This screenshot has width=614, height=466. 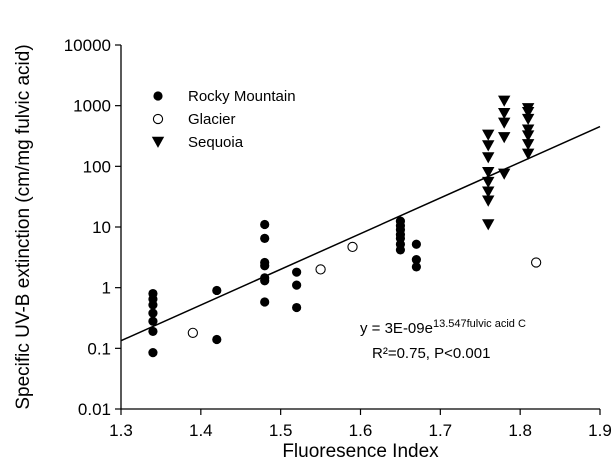 What do you see at coordinates (94, 409) in the screenshot?
I see `y-tick-label: 0.01` at bounding box center [94, 409].